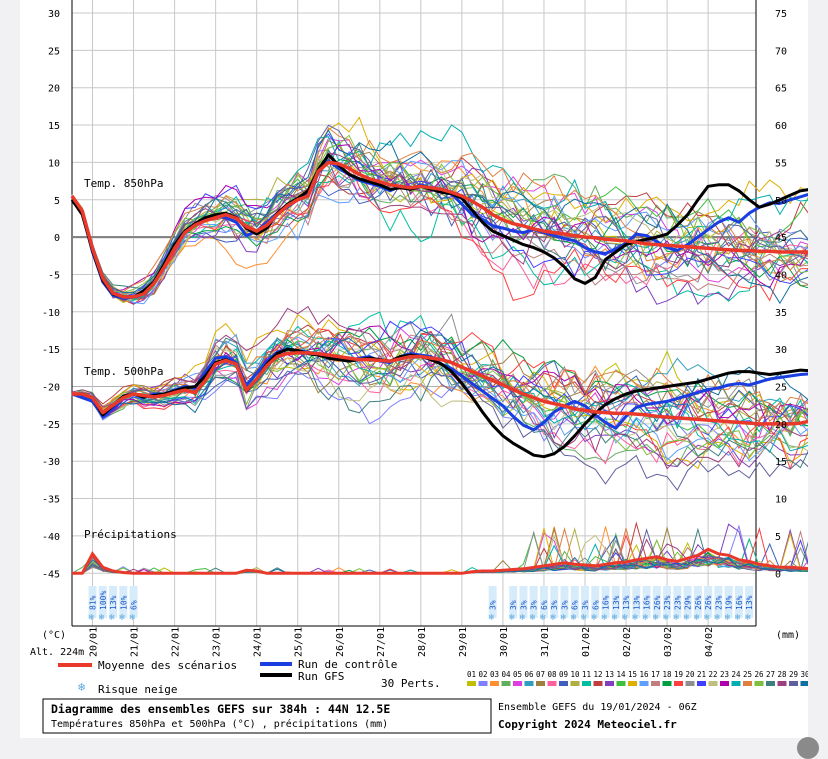  I want to click on y-tick-left: -35, so click(51, 500).